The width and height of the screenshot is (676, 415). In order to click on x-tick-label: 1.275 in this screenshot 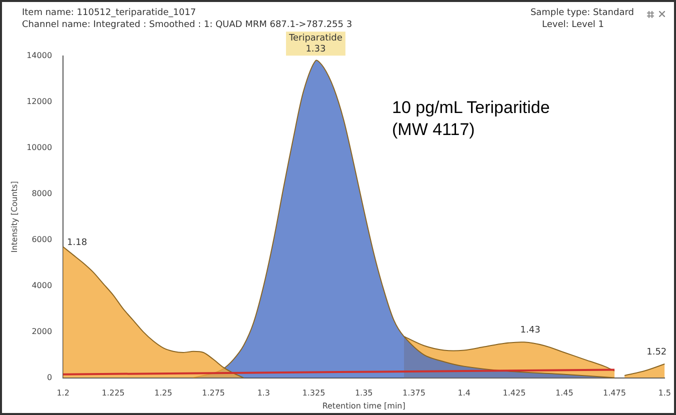, I will do `click(213, 393)`.